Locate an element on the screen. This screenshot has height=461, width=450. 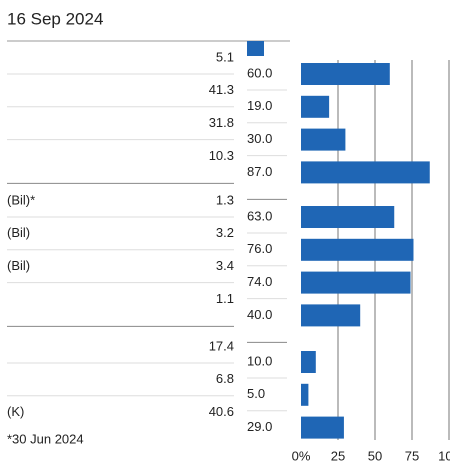
bar-label: 60.0 is located at coordinates (259, 72).